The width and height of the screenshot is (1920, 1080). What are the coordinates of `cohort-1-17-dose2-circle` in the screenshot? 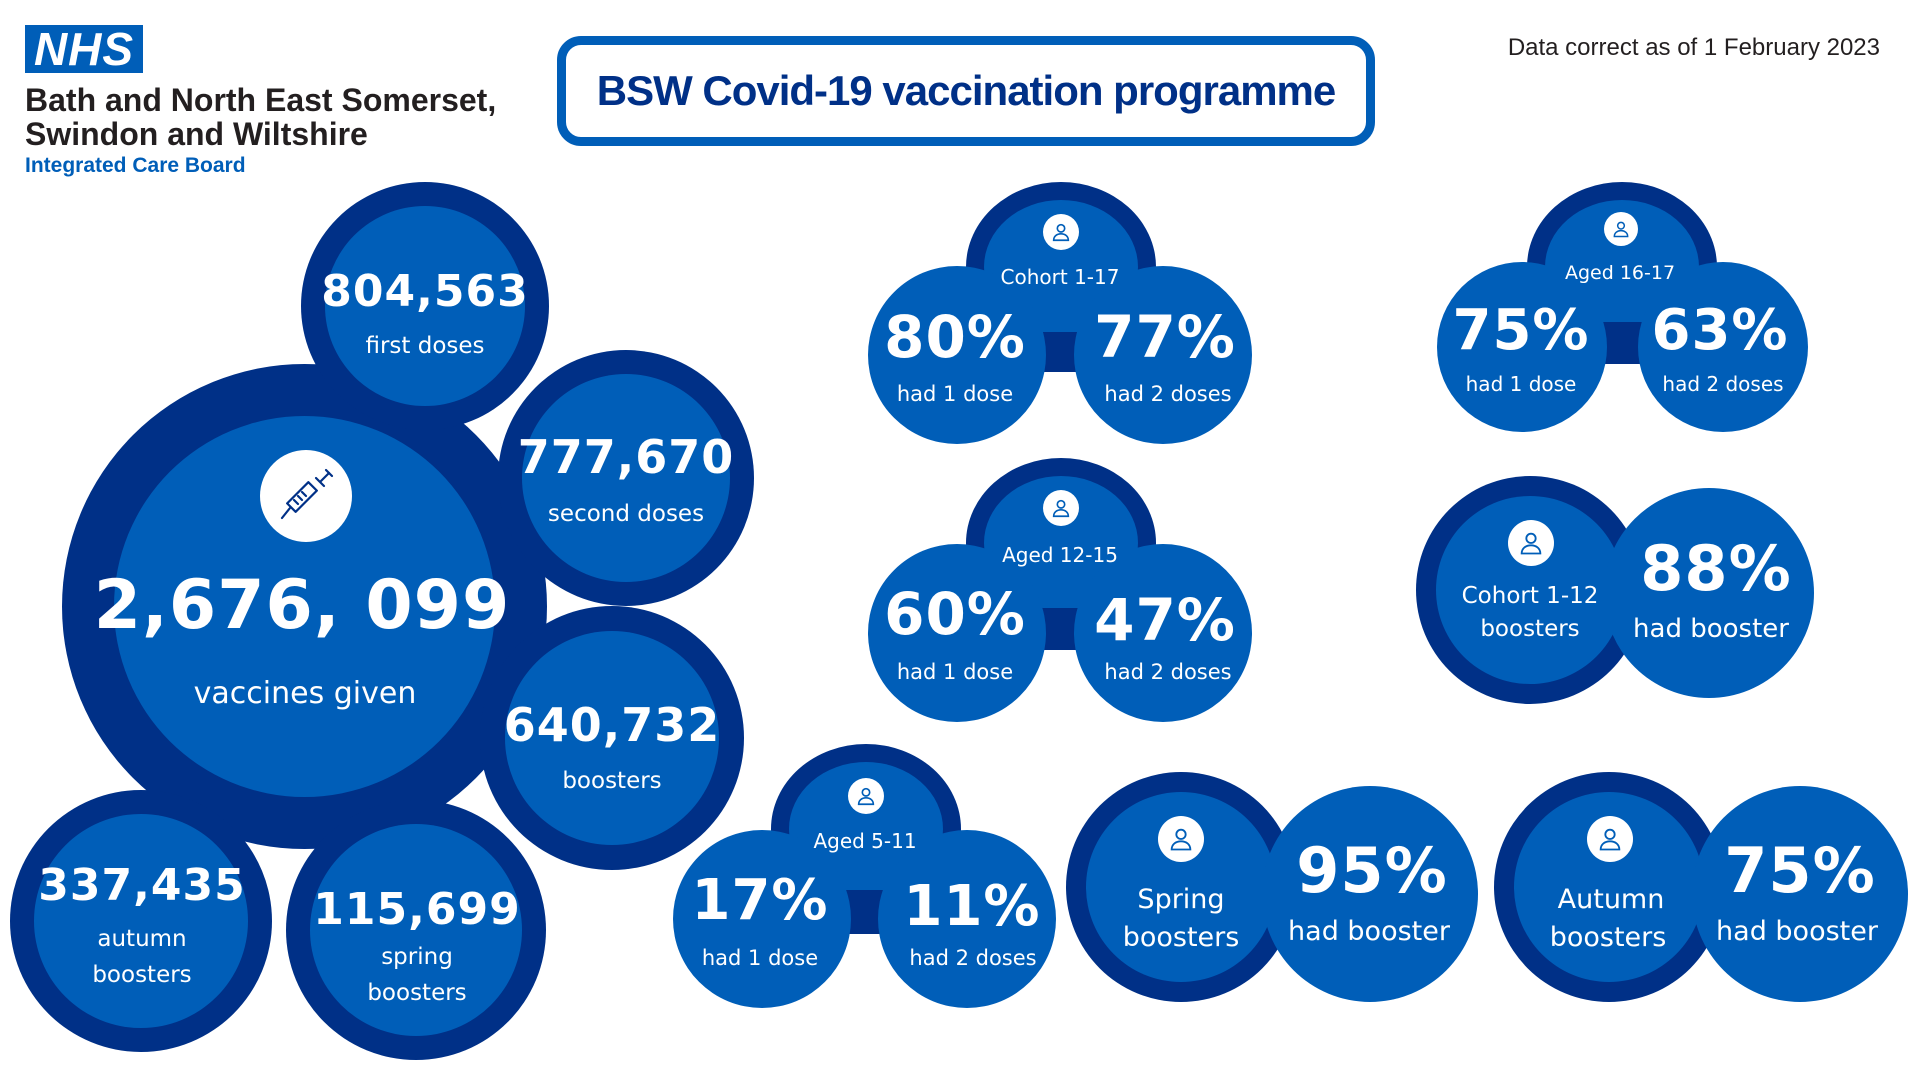 It's located at (1163, 355).